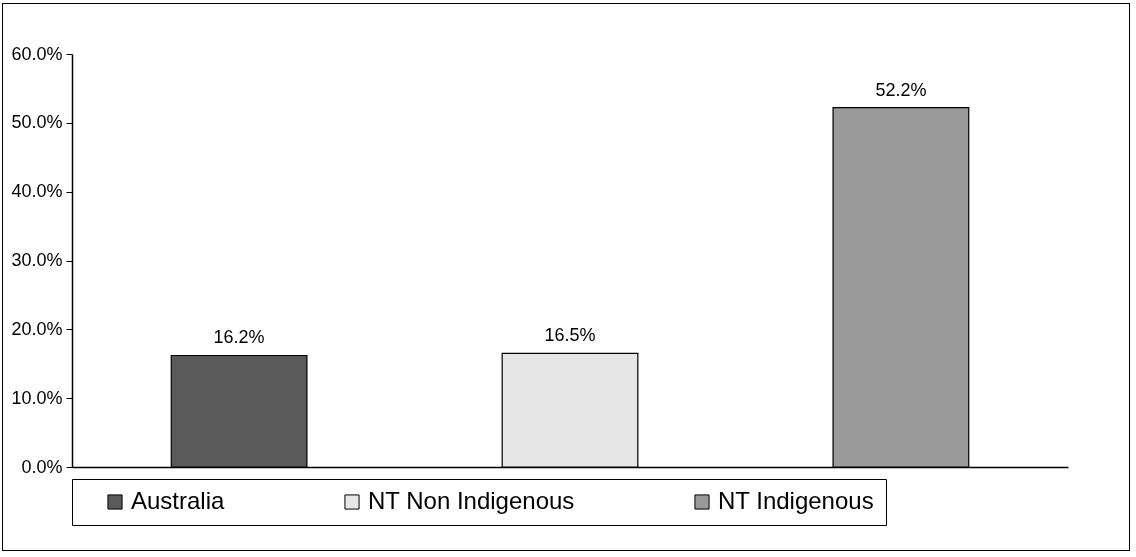 The height and width of the screenshot is (557, 1136). What do you see at coordinates (37, 191) in the screenshot?
I see `y-tick-label: 40.0%` at bounding box center [37, 191].